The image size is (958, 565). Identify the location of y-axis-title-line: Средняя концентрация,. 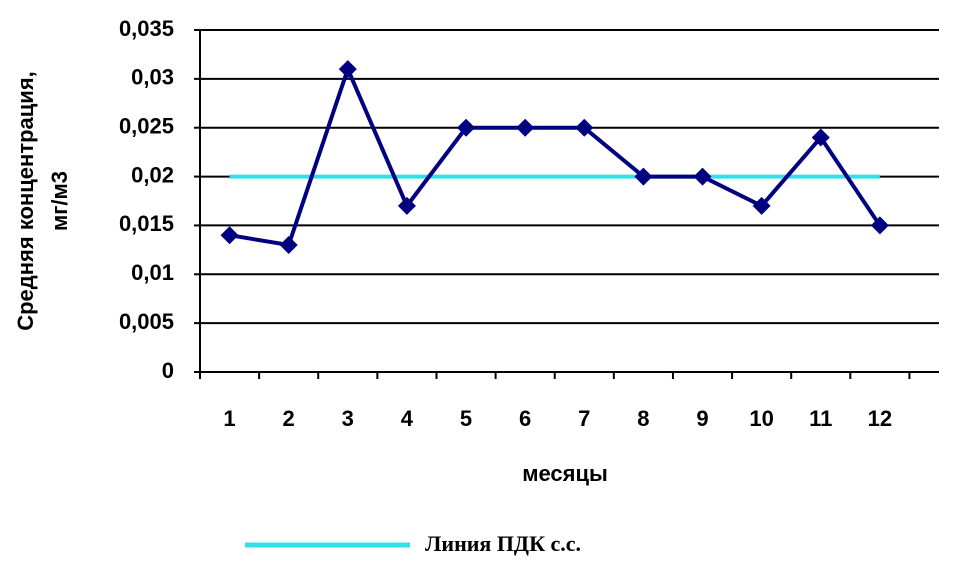
(25, 201).